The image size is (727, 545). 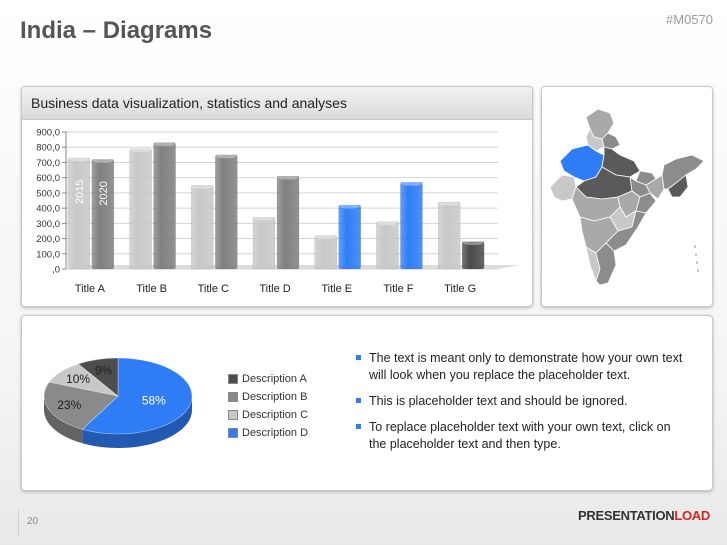 What do you see at coordinates (563, 188) in the screenshot?
I see `map-region-gujarat` at bounding box center [563, 188].